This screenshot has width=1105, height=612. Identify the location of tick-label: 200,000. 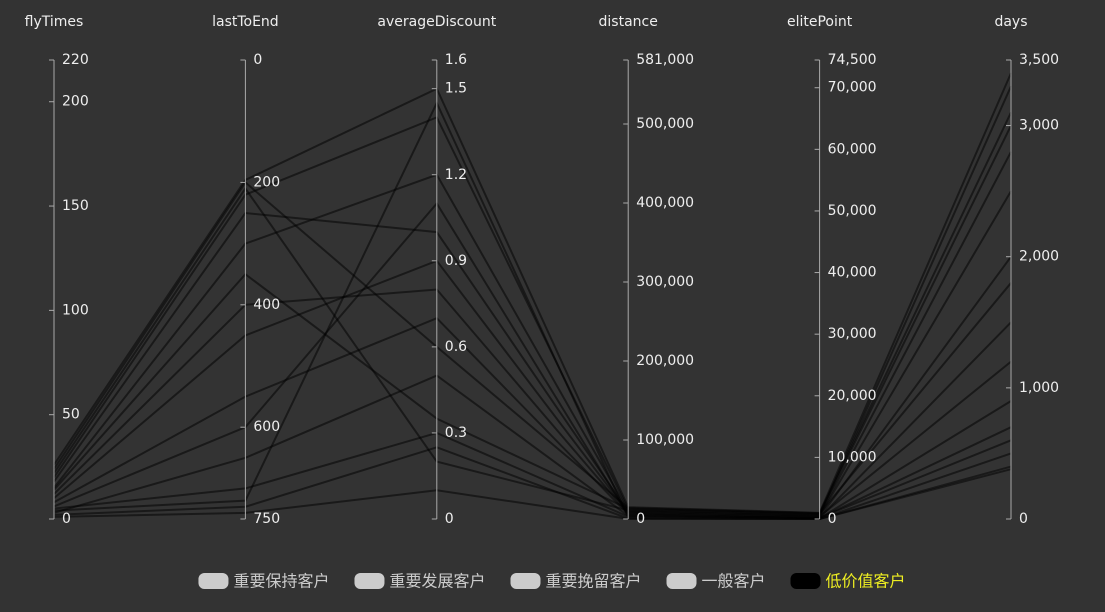
(665, 361).